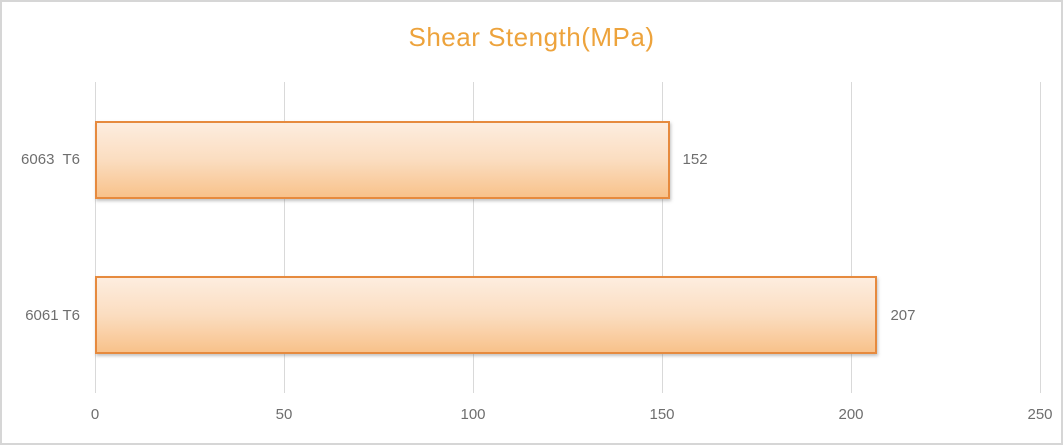 The height and width of the screenshot is (445, 1063). Describe the element at coordinates (473, 414) in the screenshot. I see `x-axis-tick-label: 100` at that location.